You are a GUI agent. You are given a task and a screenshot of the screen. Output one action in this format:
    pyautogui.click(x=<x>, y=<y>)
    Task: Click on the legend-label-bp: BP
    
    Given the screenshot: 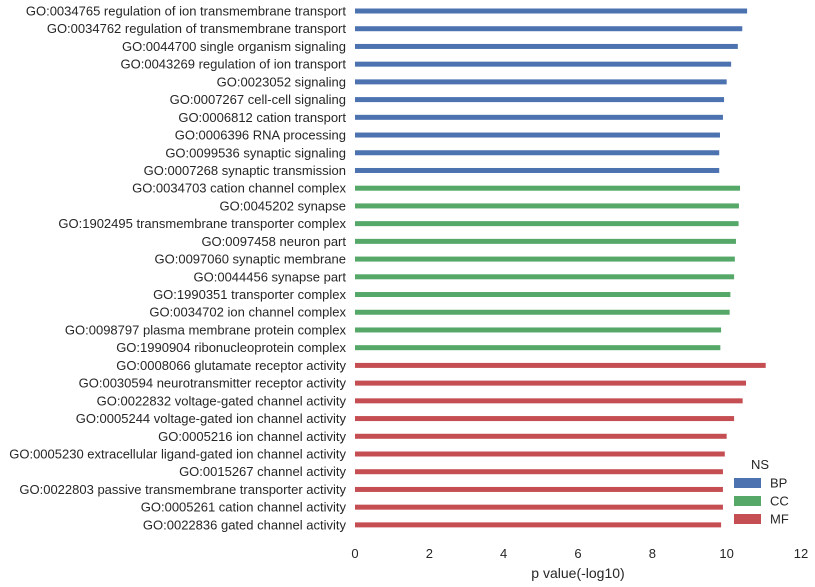 What is the action you would take?
    pyautogui.click(x=778, y=483)
    